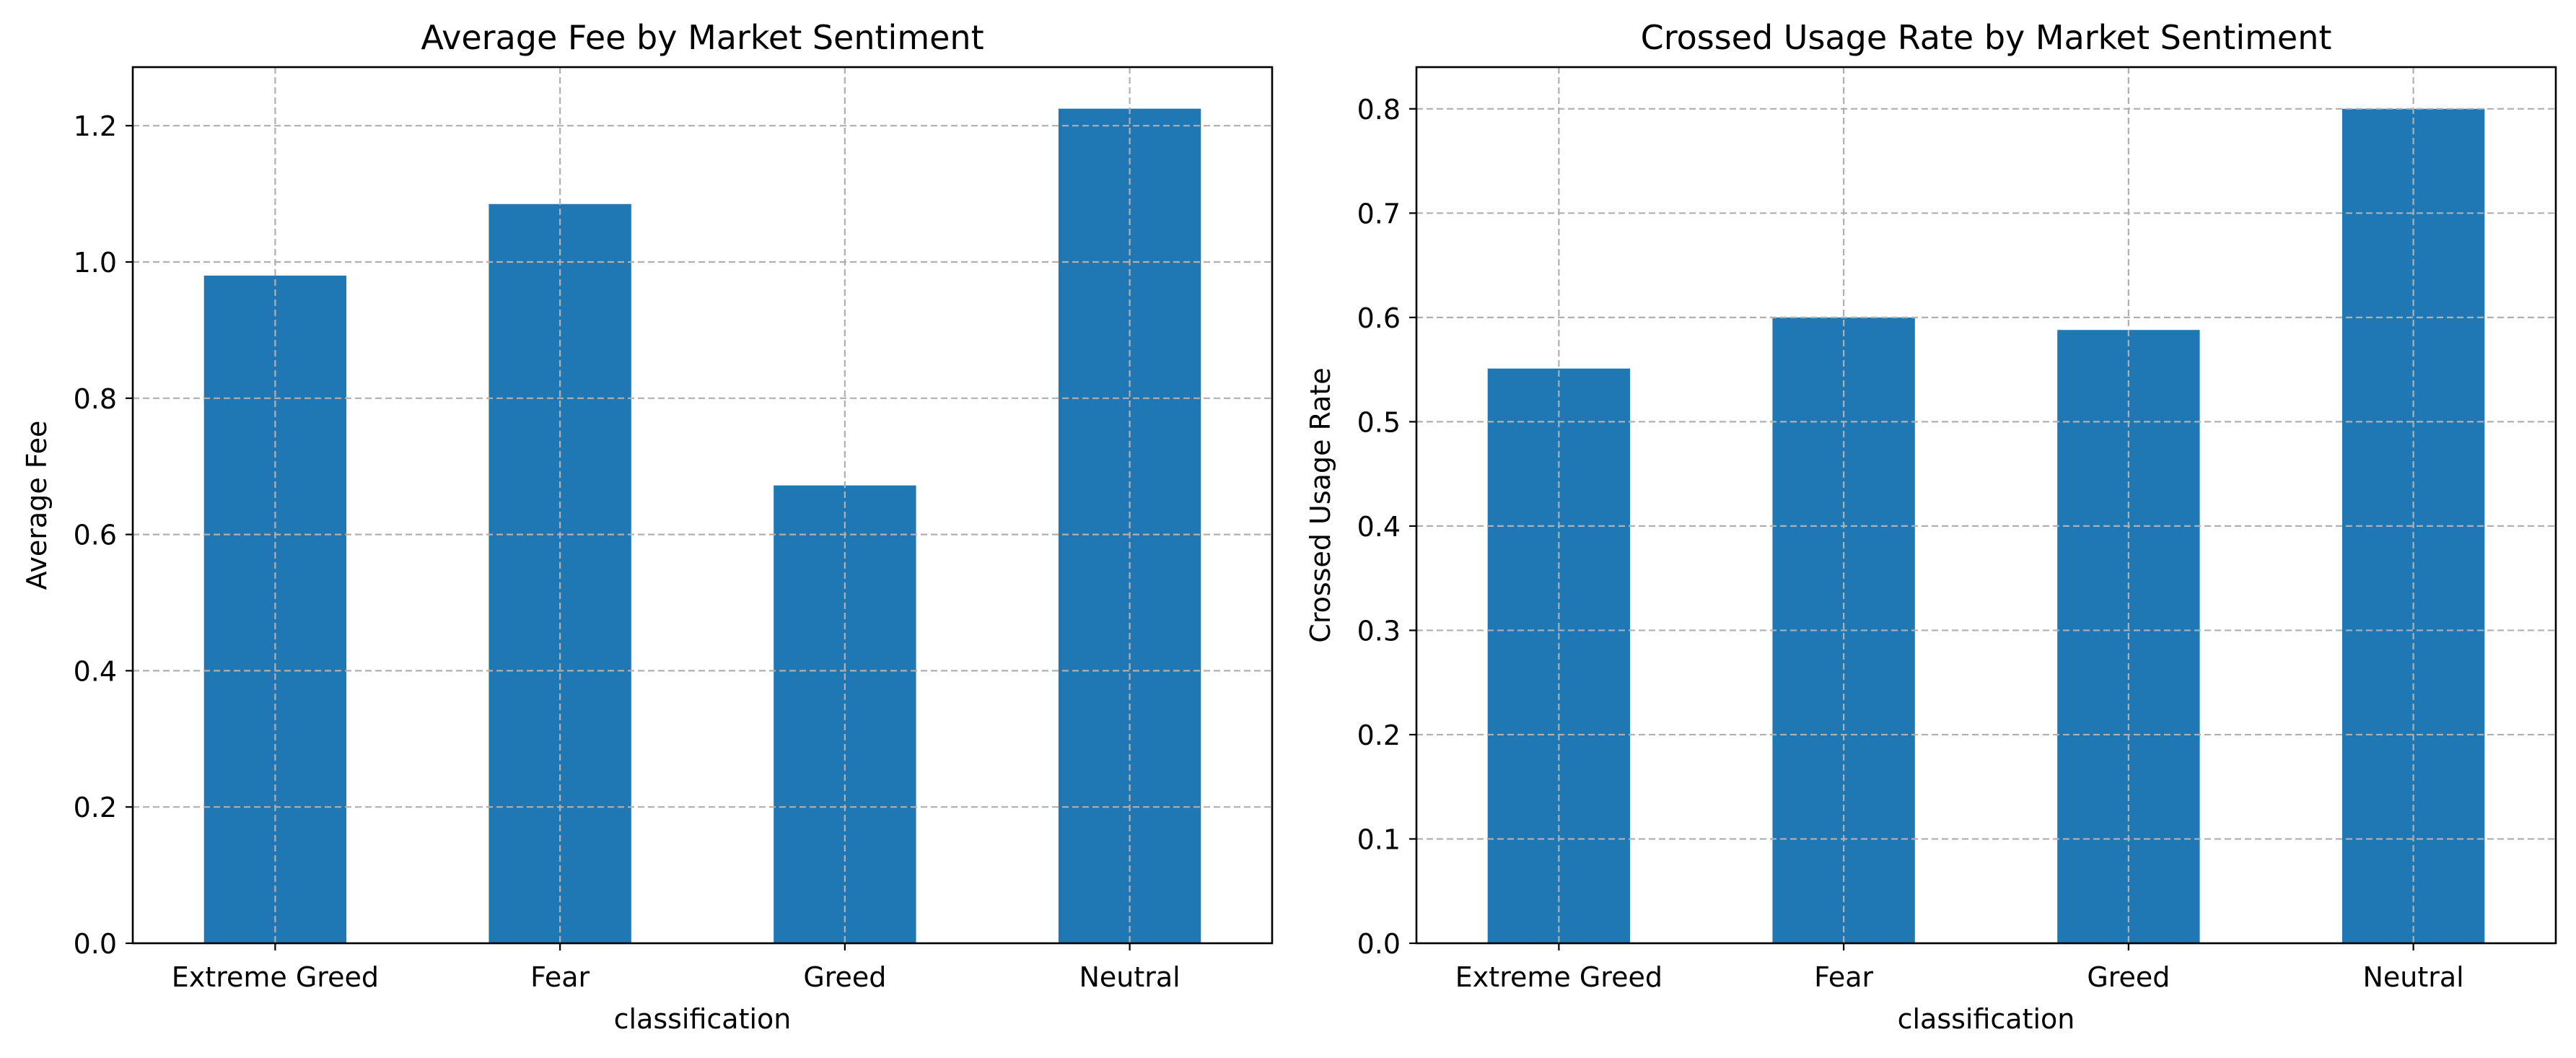 This screenshot has width=2576, height=1058. What do you see at coordinates (95, 126) in the screenshot?
I see `y-tick-label: 1.2` at bounding box center [95, 126].